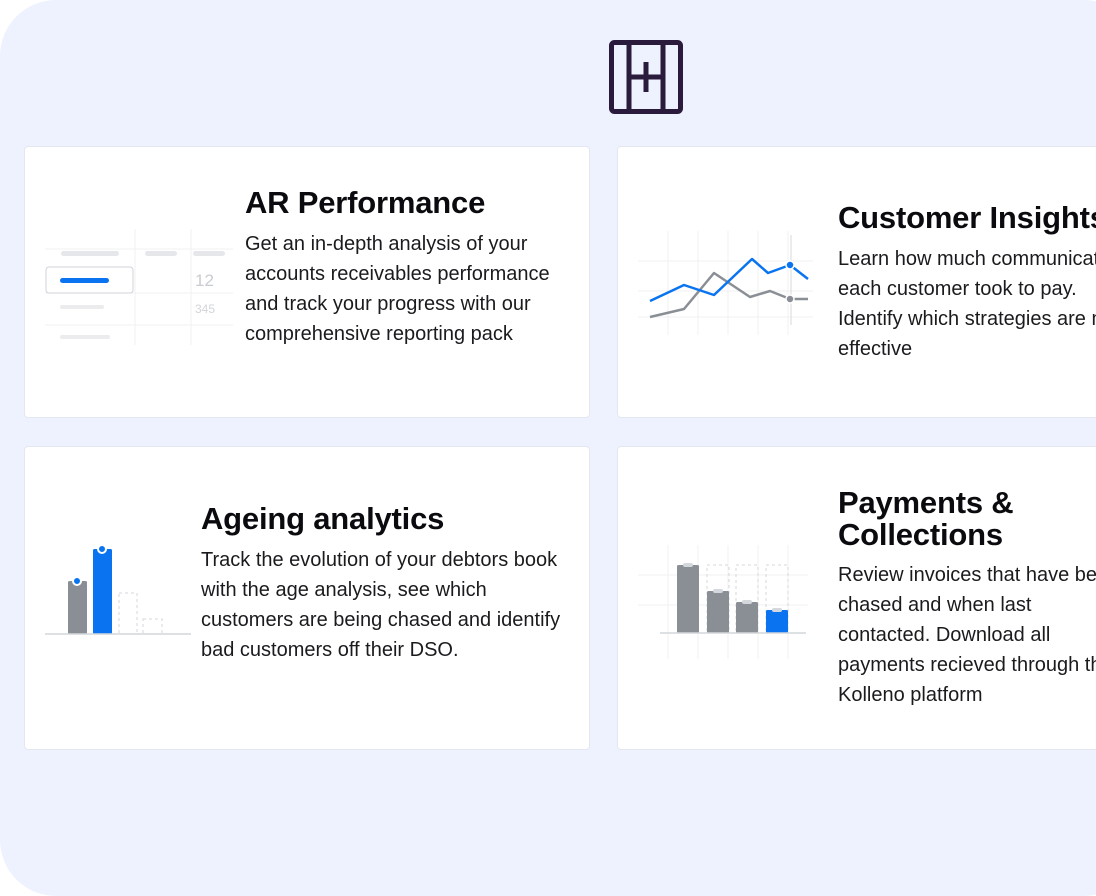  I want to click on card-title: Ageing analytics, so click(323, 518).